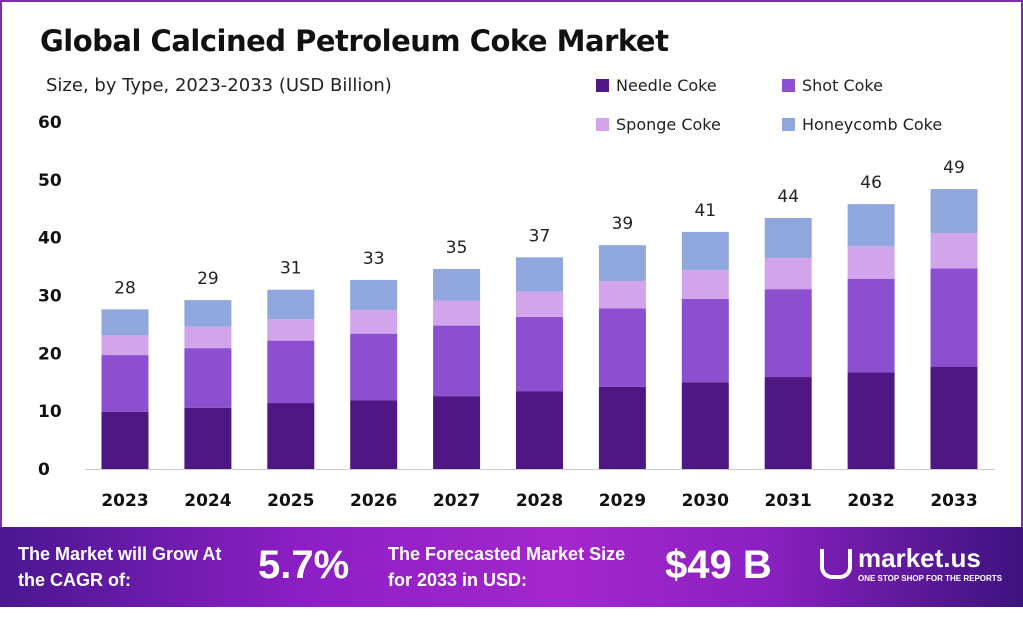 This screenshot has height=621, width=1023. I want to click on logo-icon, so click(836, 563).